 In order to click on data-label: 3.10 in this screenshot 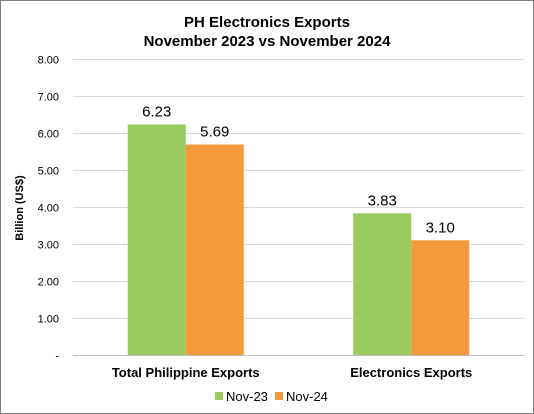, I will do `click(440, 227)`.